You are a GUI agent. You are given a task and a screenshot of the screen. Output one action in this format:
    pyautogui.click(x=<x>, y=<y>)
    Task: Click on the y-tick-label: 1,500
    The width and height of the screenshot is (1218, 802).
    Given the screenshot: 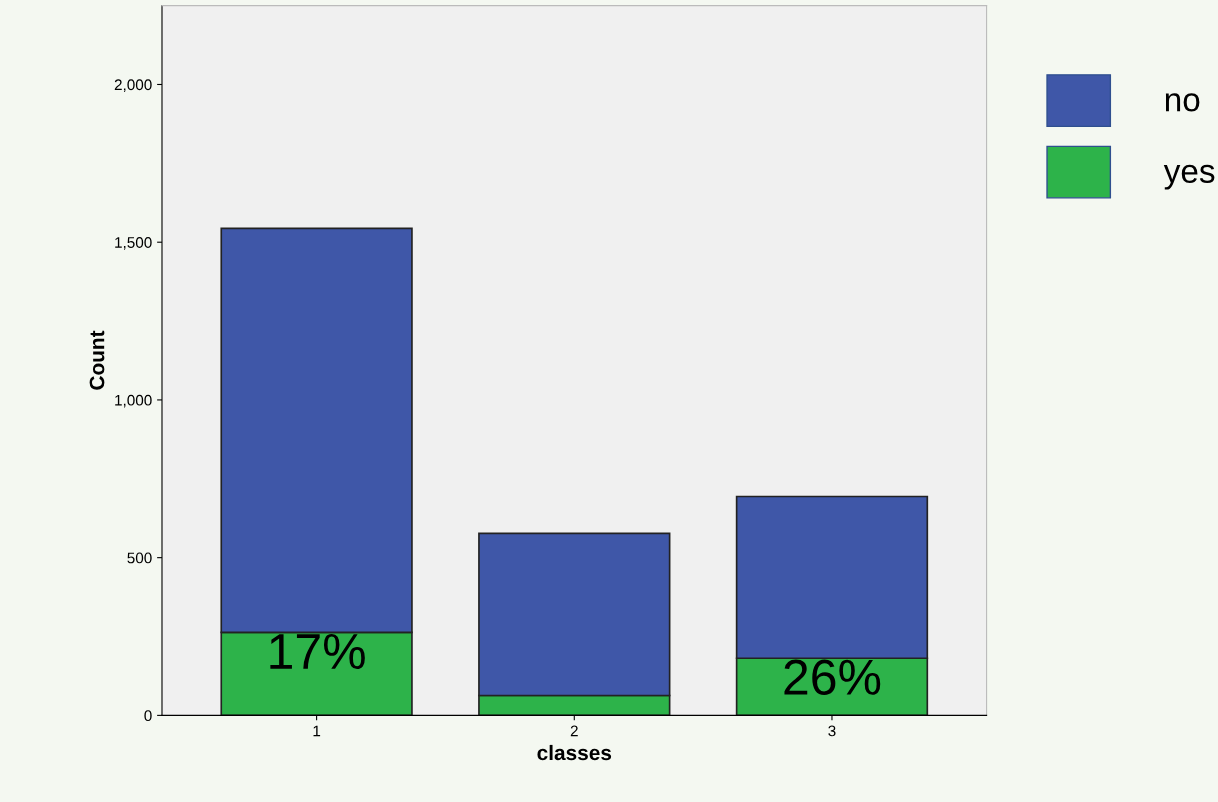 What is the action you would take?
    pyautogui.click(x=133, y=243)
    